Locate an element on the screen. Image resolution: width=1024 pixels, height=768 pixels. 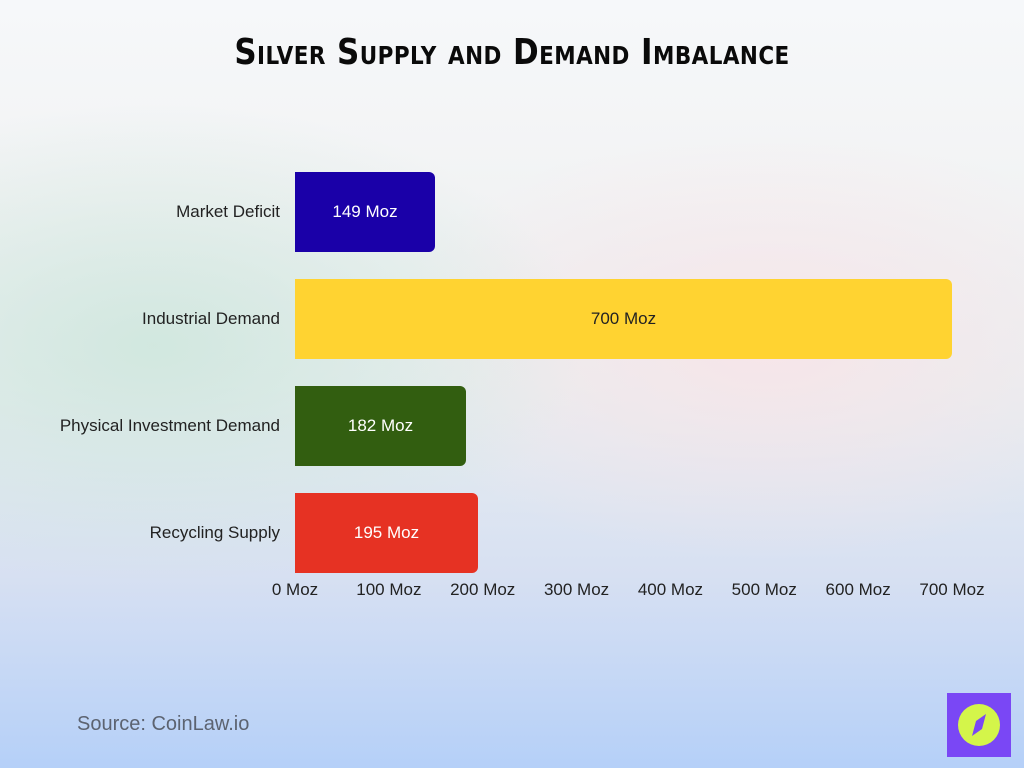
bar: 182 Moz is located at coordinates (380, 426).